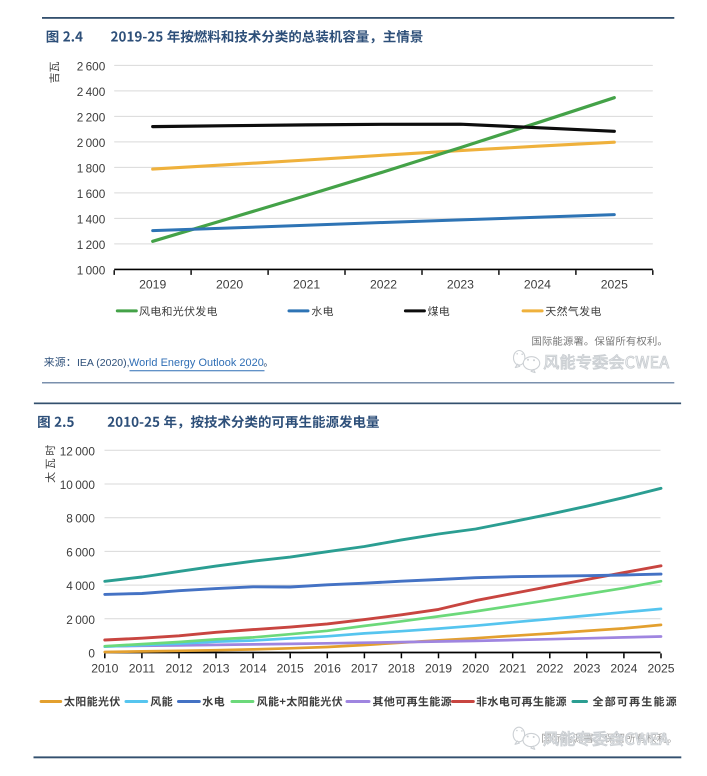  What do you see at coordinates (78, 485) in the screenshot?
I see `svg-text: 10 000` at bounding box center [78, 485].